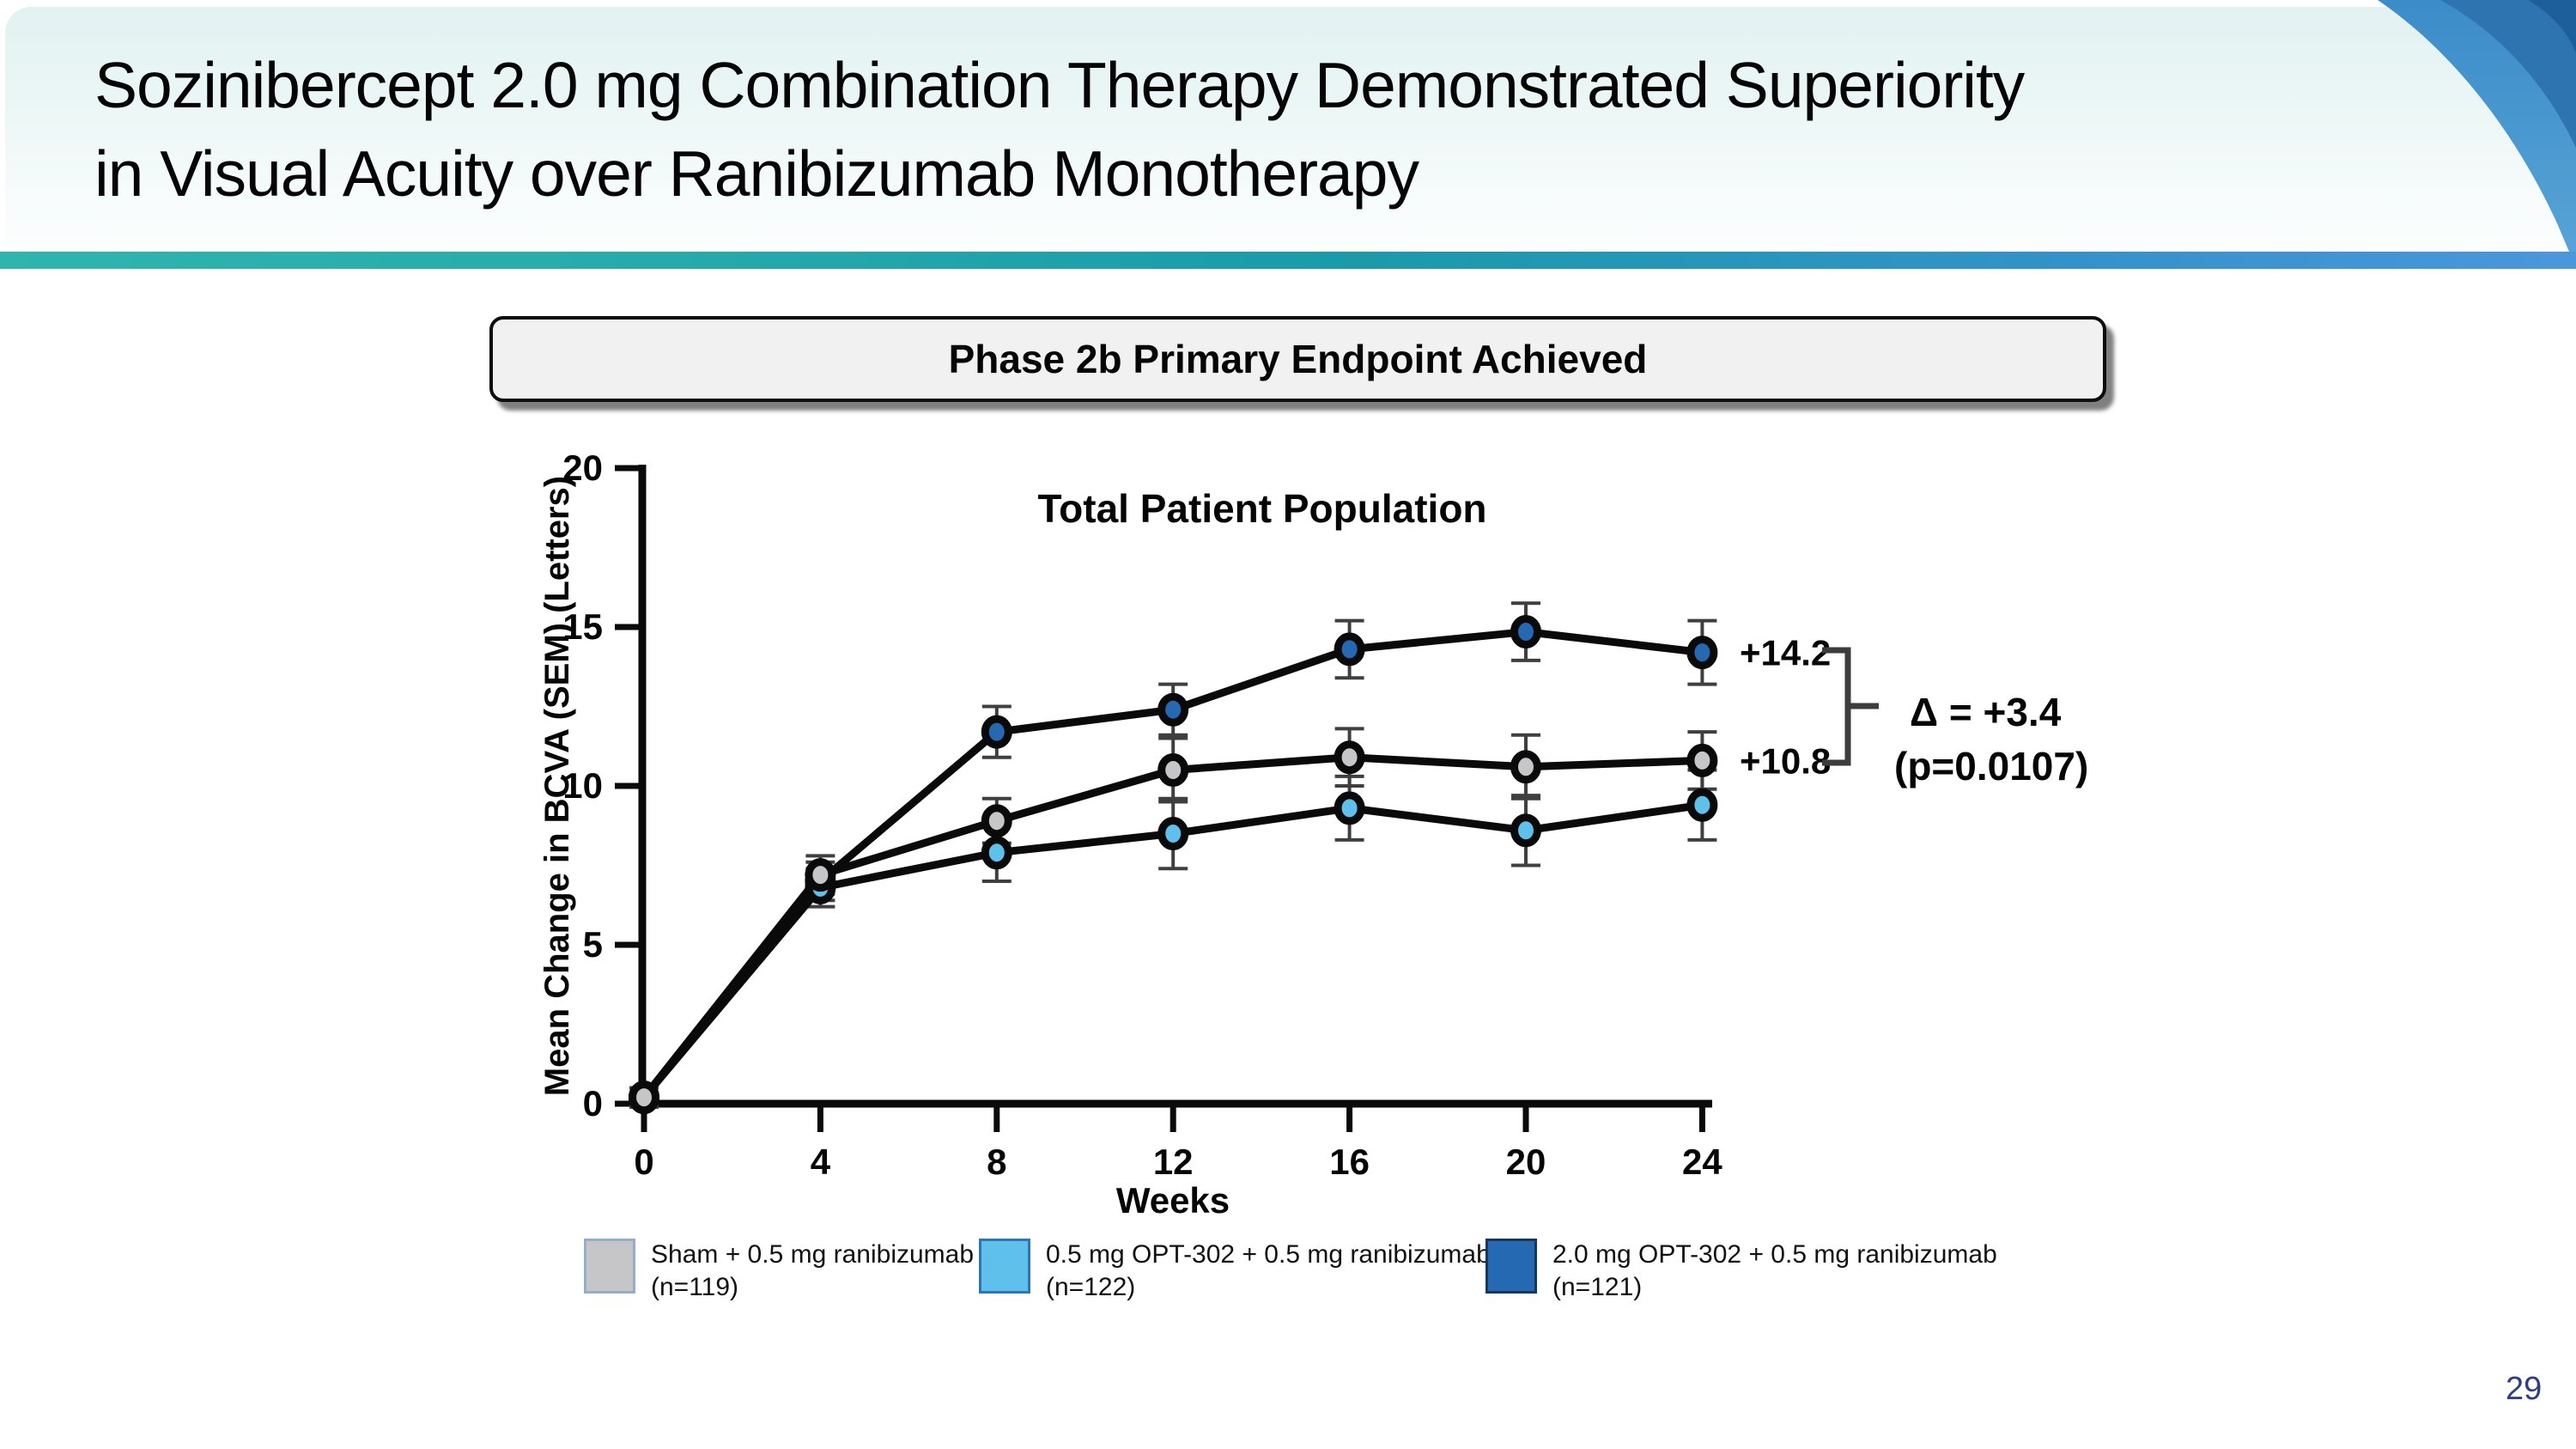  Describe the element at coordinates (1268, 1254) in the screenshot. I see `legend-label-05mg: 0.5 mg OPT-302 + 0.5 mg ranibizumab` at that location.